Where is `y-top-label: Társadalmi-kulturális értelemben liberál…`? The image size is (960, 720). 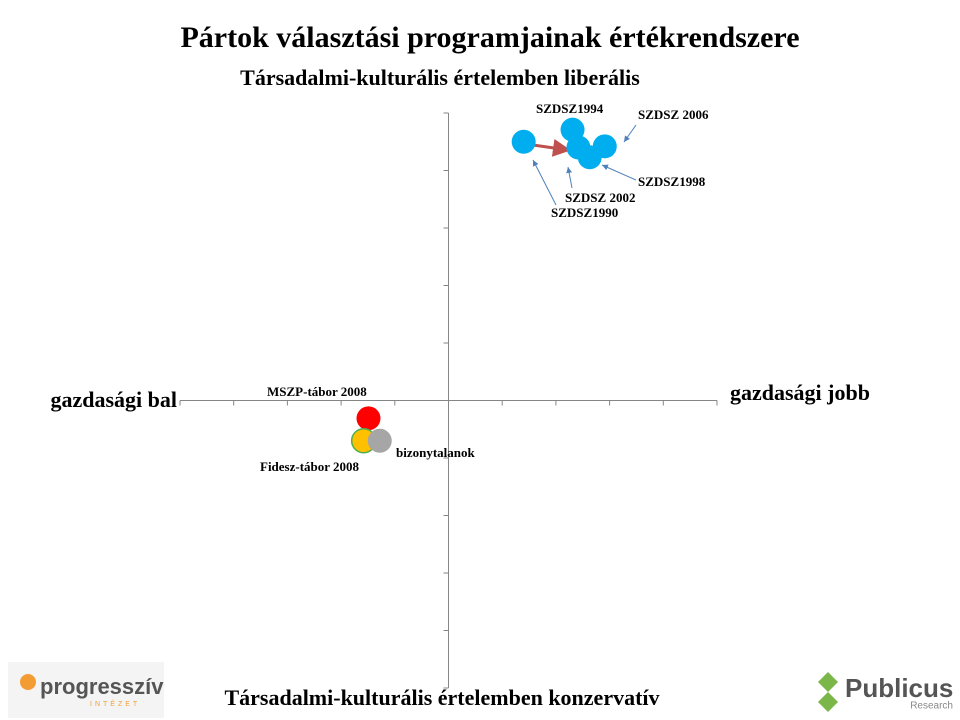
y-top-label: Társadalmi-kulturális értelemben liberál… is located at coordinates (440, 77).